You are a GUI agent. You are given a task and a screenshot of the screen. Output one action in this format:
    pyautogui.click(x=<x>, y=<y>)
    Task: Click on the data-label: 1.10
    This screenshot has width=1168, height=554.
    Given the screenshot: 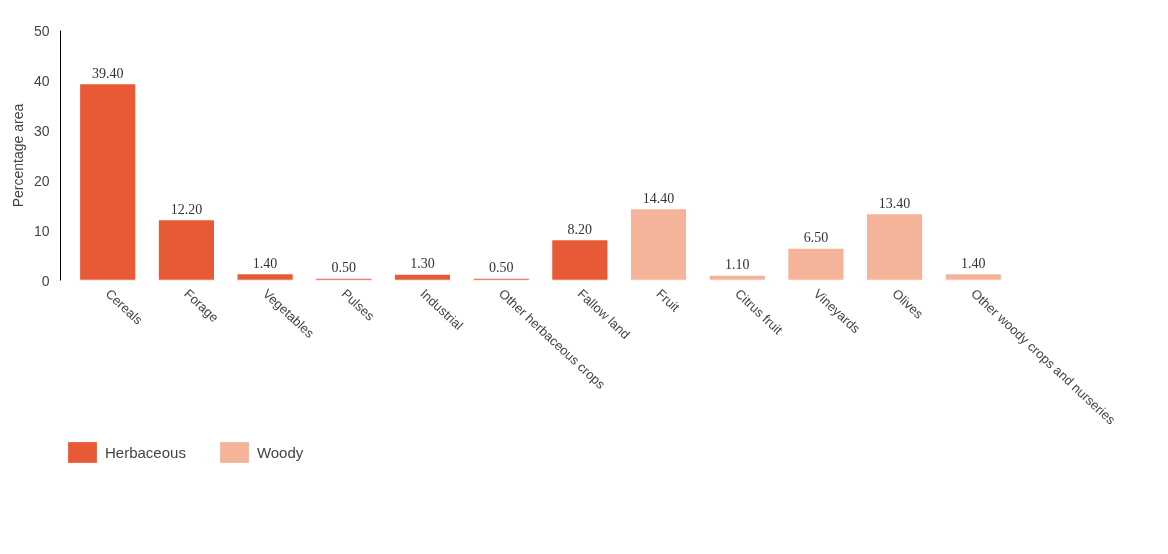 What is the action you would take?
    pyautogui.click(x=737, y=264)
    